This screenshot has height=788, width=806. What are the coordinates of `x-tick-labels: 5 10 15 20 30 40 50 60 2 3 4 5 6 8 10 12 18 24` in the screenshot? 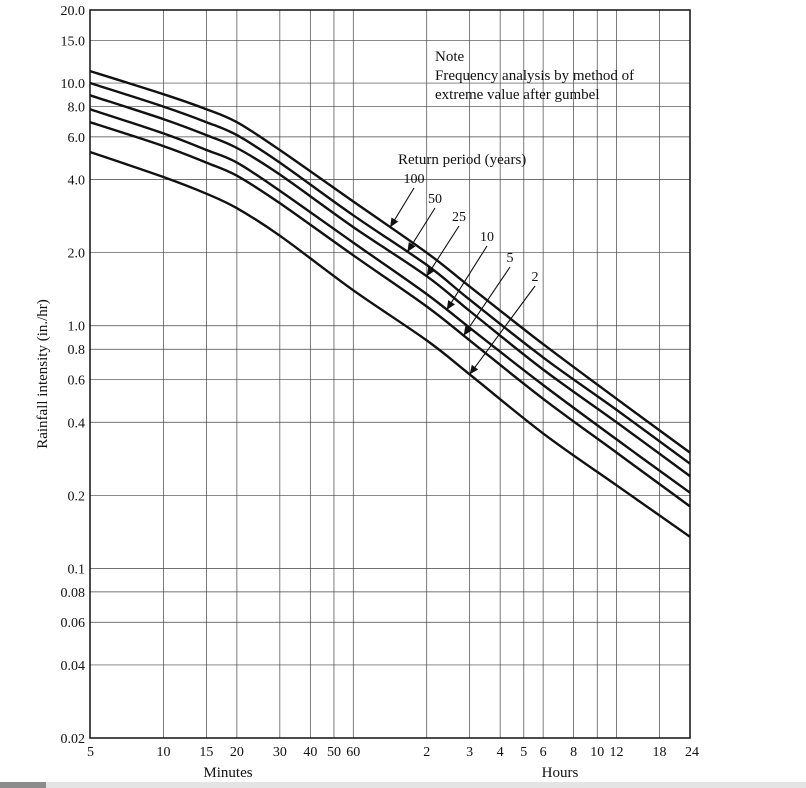 It's located at (393, 752).